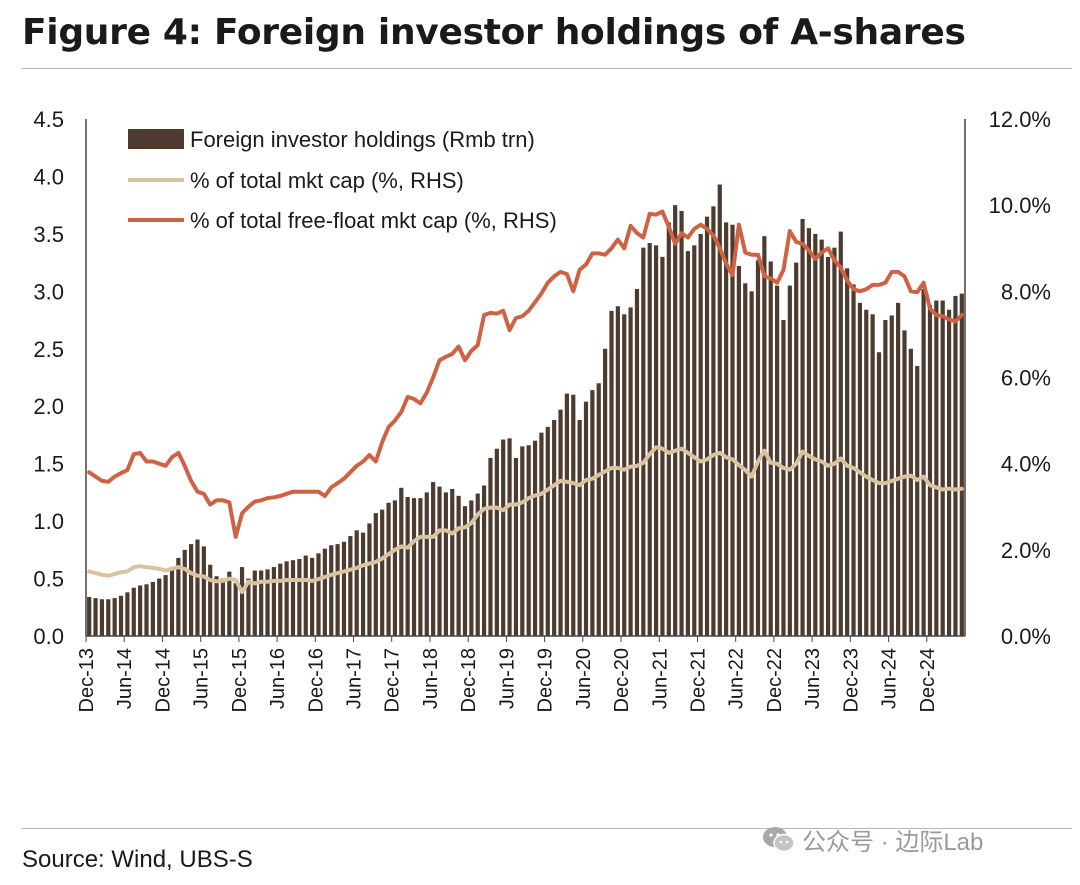  I want to click on y2-tick-label: 12.0%, so click(1020, 119).